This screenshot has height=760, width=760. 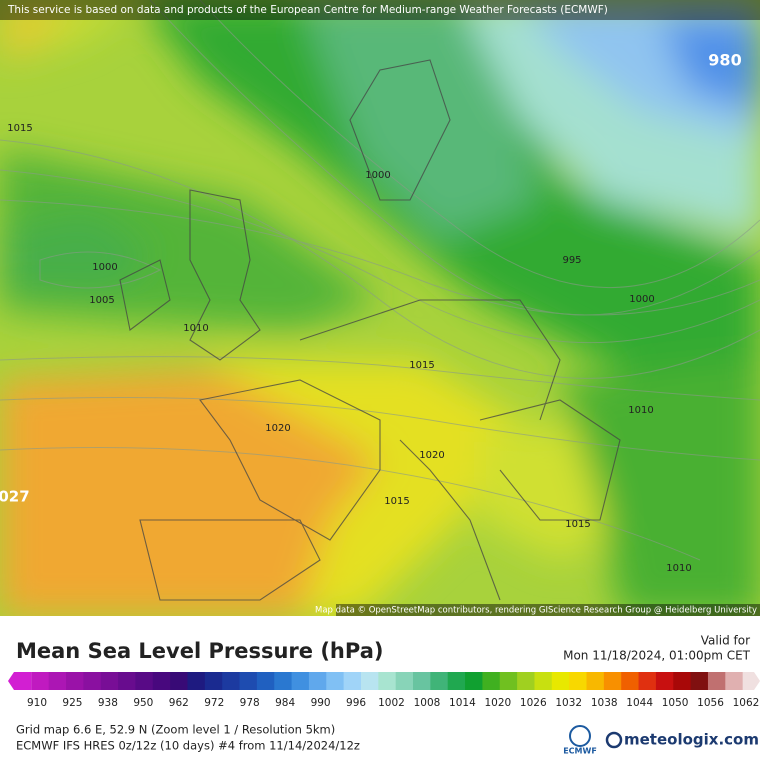 I want to click on scale-label: 950, so click(x=143, y=703).